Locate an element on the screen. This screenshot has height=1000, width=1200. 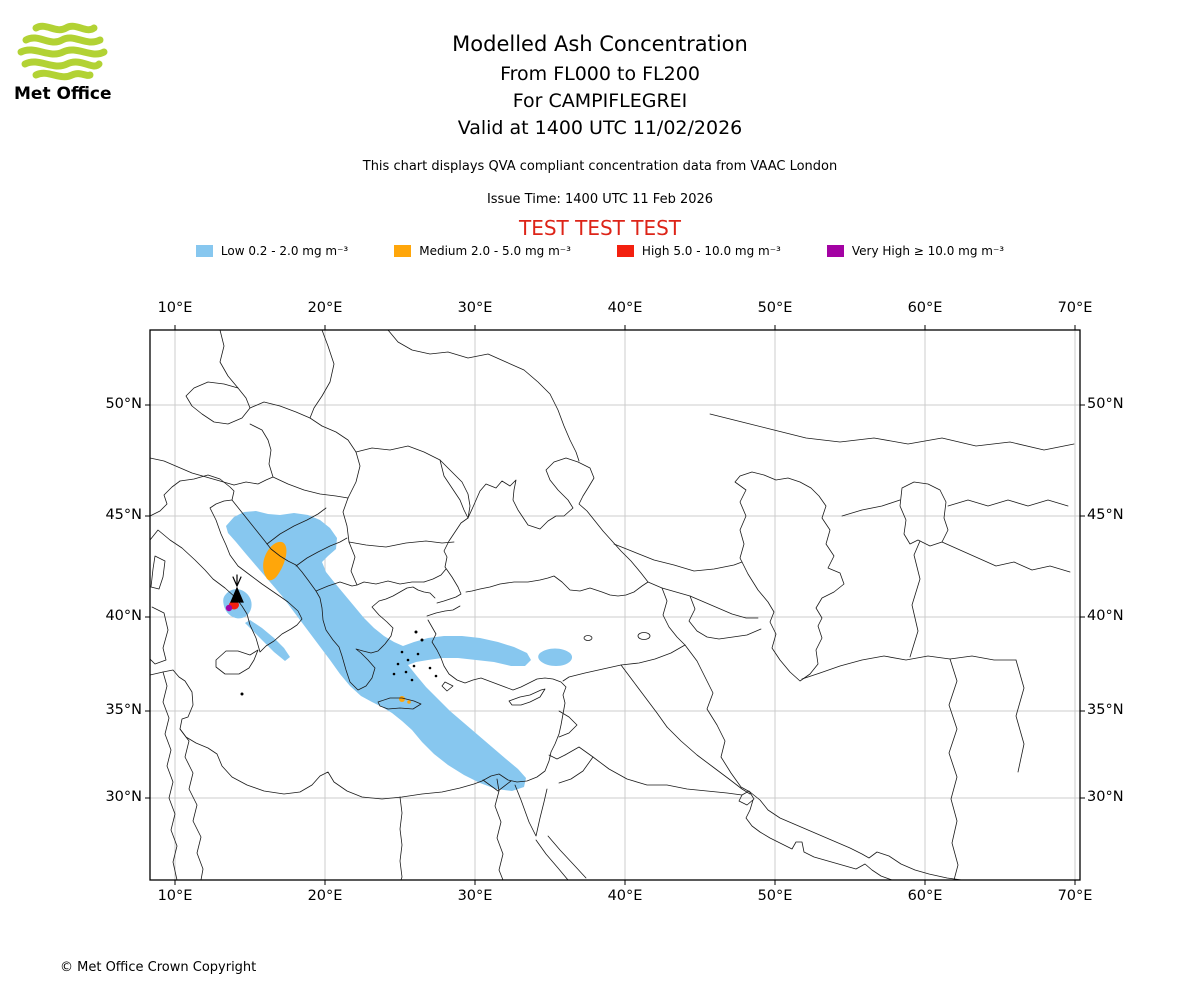
legend-swatch-very-high is located at coordinates (835, 251).